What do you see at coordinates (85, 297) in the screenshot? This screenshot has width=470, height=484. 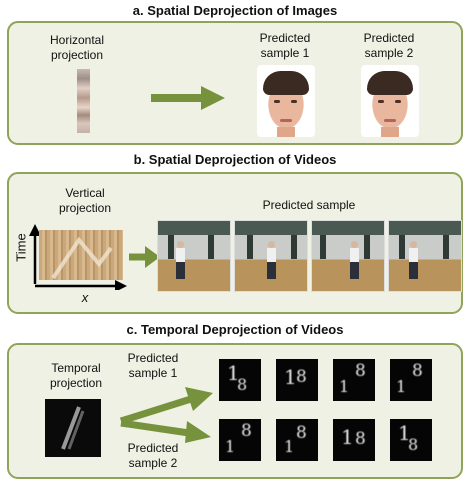 I see `x-axis-label: x` at bounding box center [85, 297].